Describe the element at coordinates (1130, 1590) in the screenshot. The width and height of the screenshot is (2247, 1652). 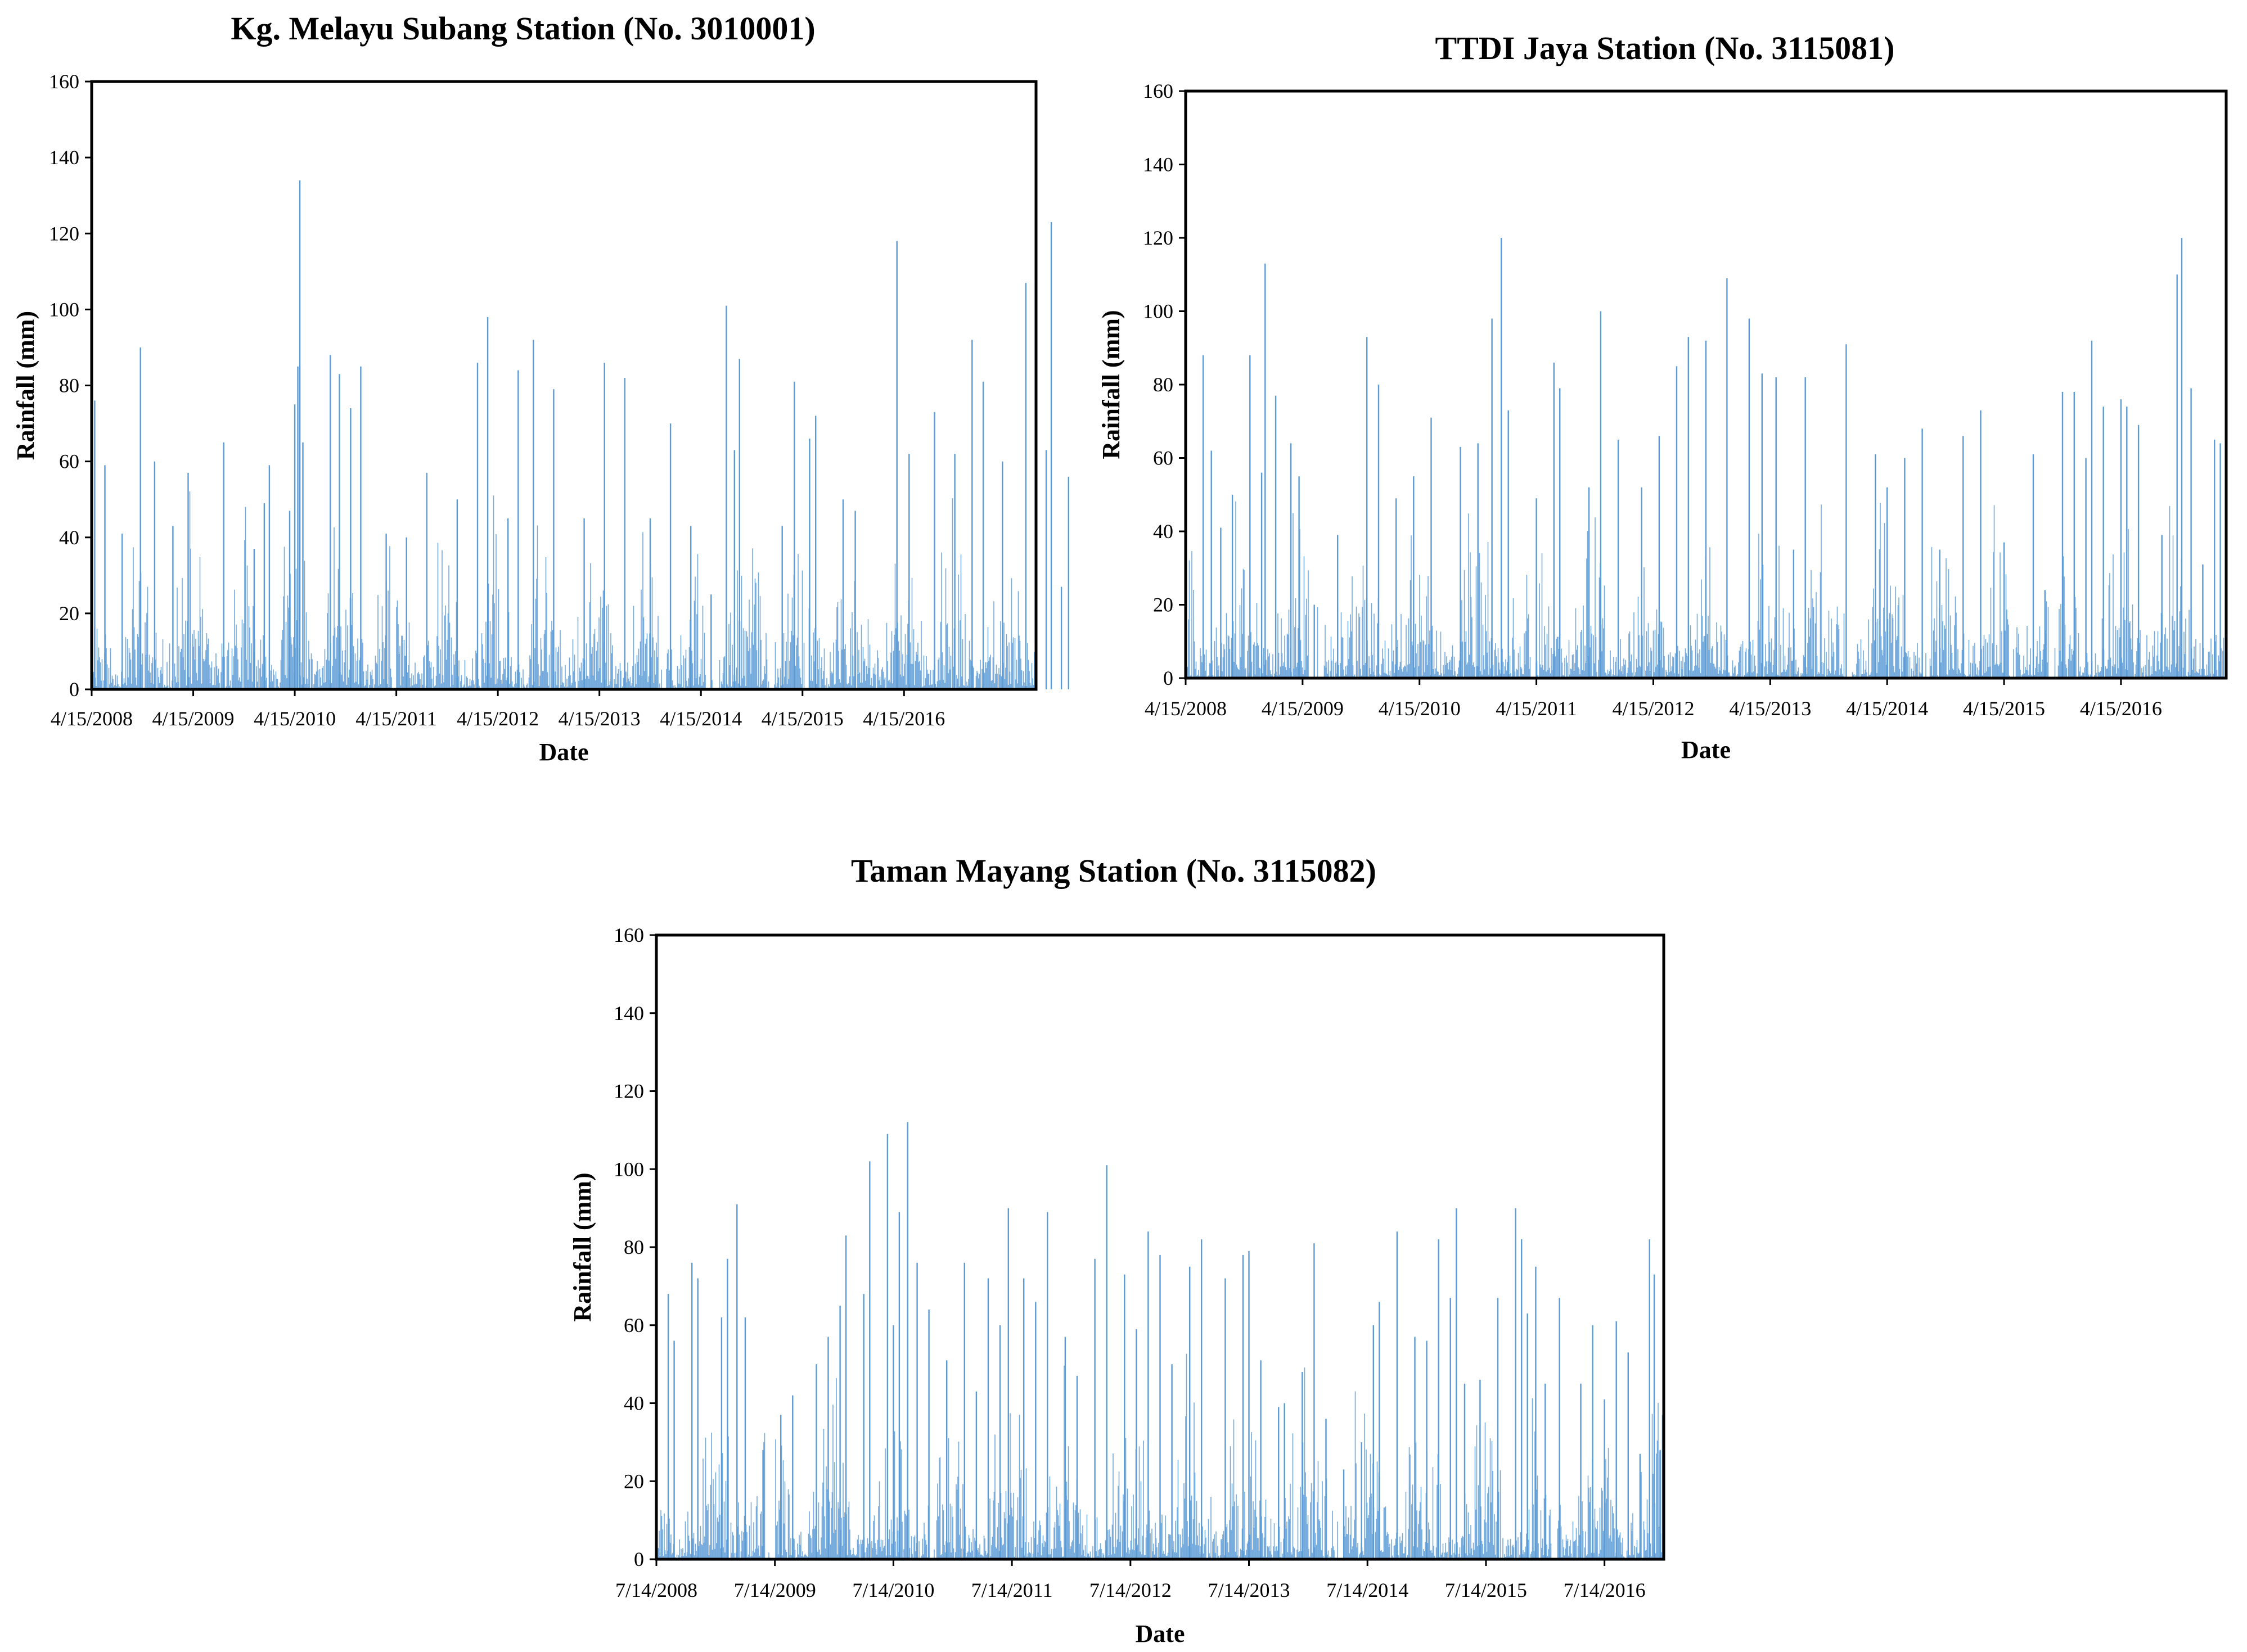
I see `x-tick-label: 7/14/2012` at that location.